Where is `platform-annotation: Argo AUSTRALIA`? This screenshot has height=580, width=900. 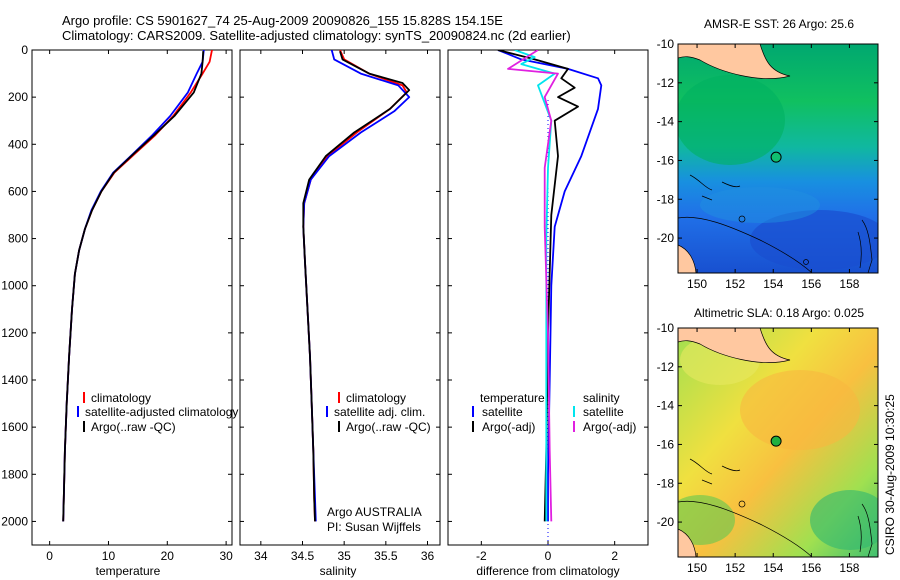
platform-annotation: Argo AUSTRALIA is located at coordinates (374, 512).